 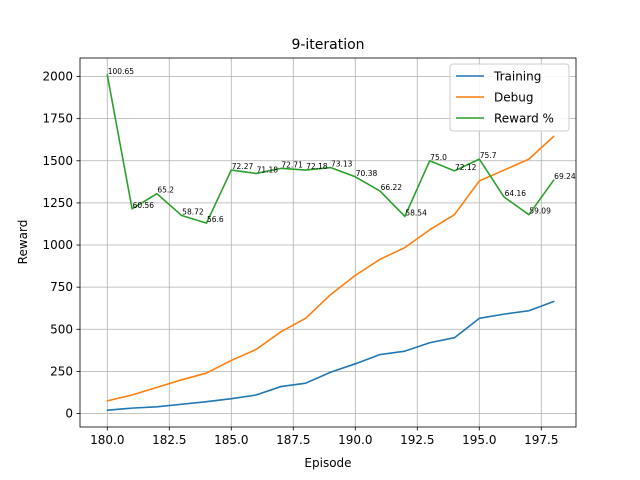 What do you see at coordinates (292, 164) in the screenshot?
I see `data-label: 72.71` at bounding box center [292, 164].